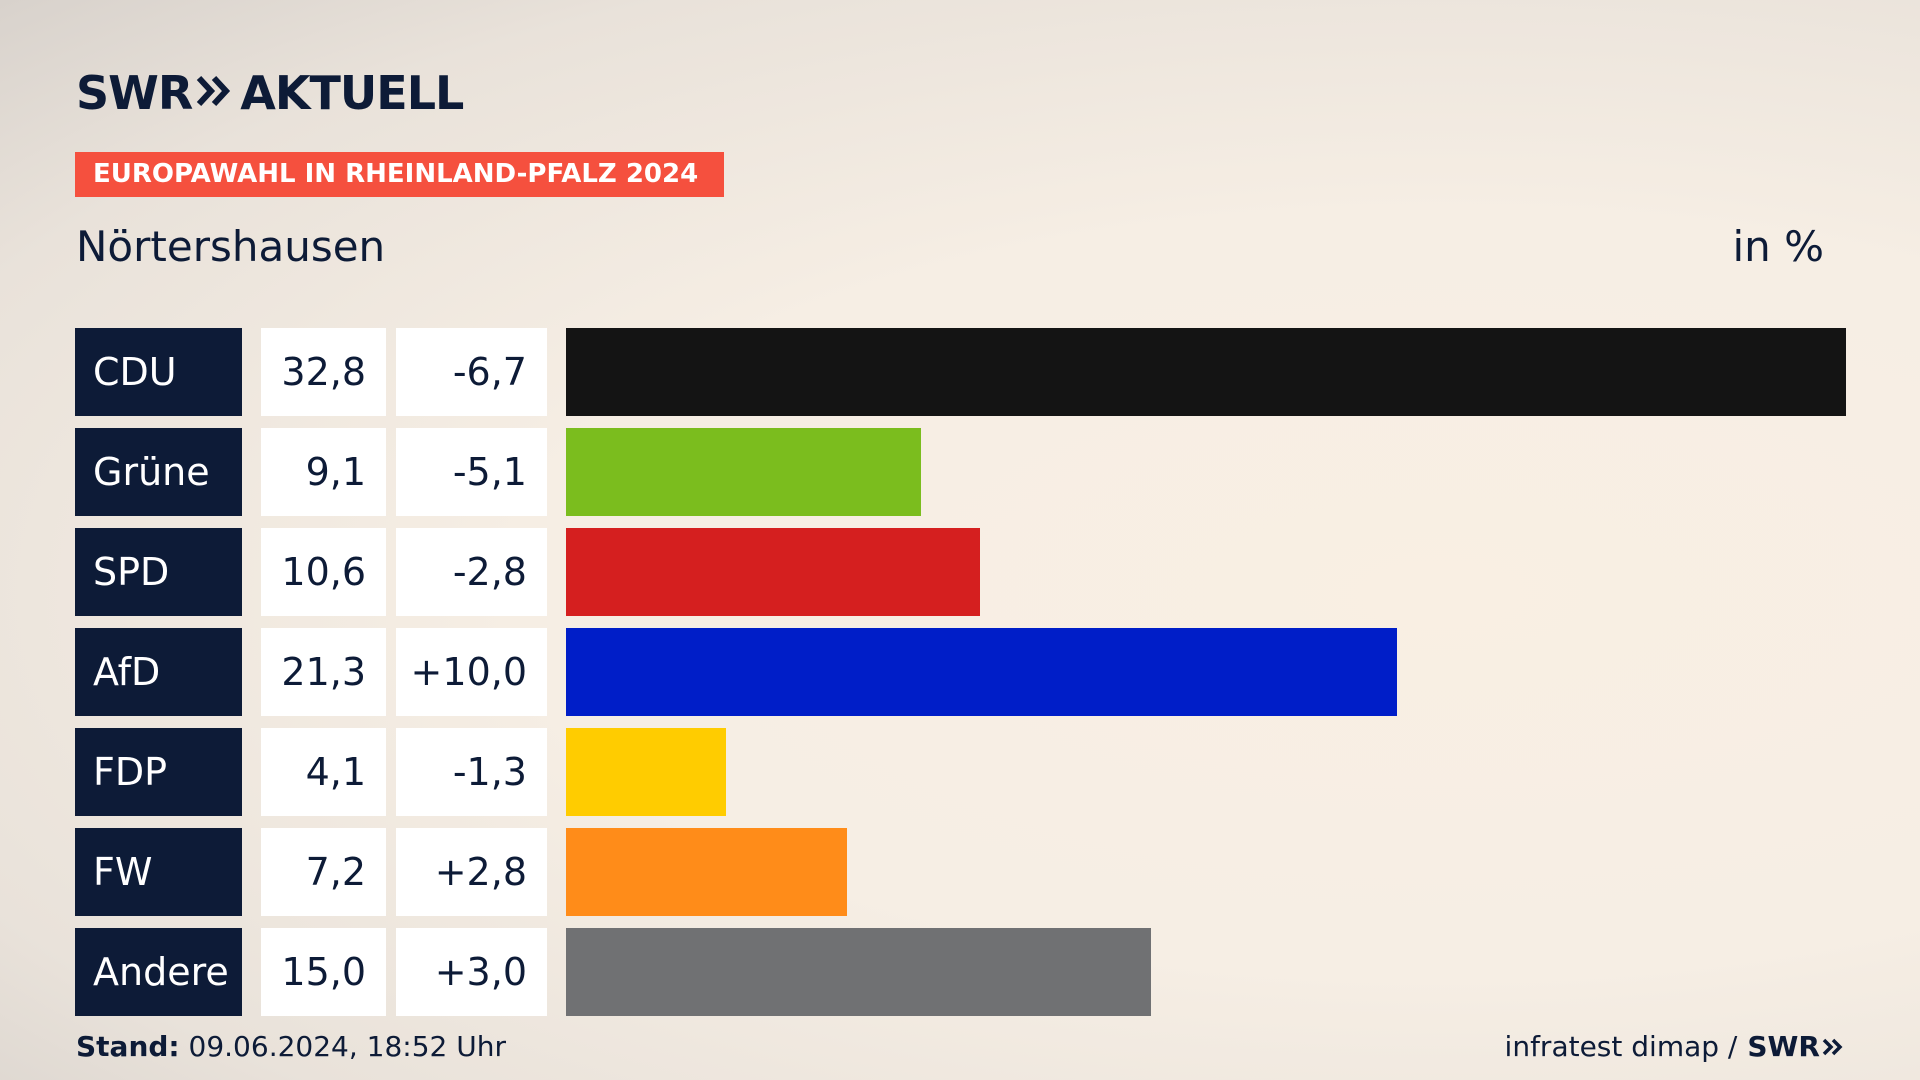 Image resolution: width=1920 pixels, height=1080 pixels. Describe the element at coordinates (471, 472) in the screenshot. I see `change-label: -5,1` at that location.